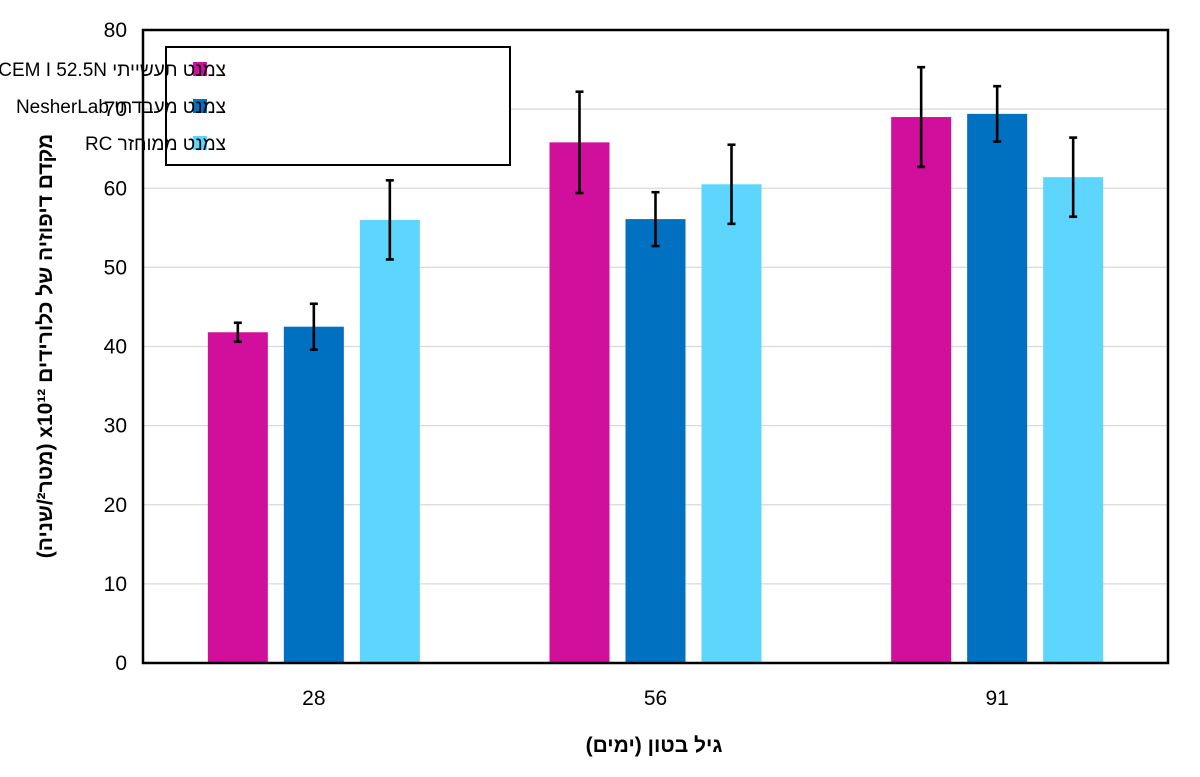 The width and height of the screenshot is (1200, 777). I want to click on x-tick-label: 56, so click(655, 698).